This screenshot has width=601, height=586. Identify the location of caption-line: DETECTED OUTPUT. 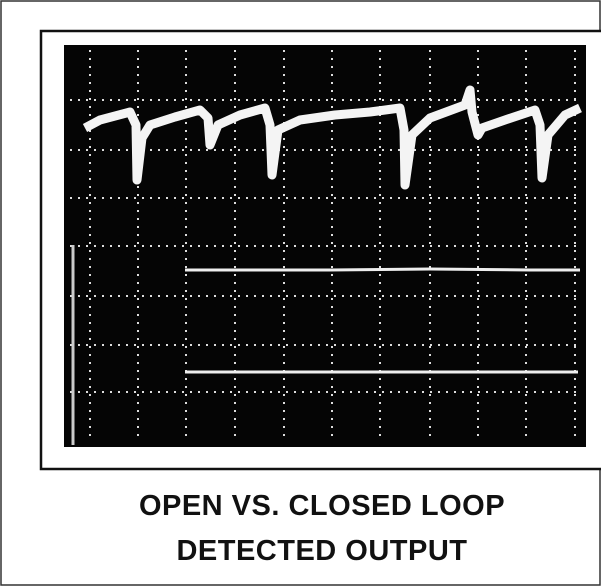
(321, 551).